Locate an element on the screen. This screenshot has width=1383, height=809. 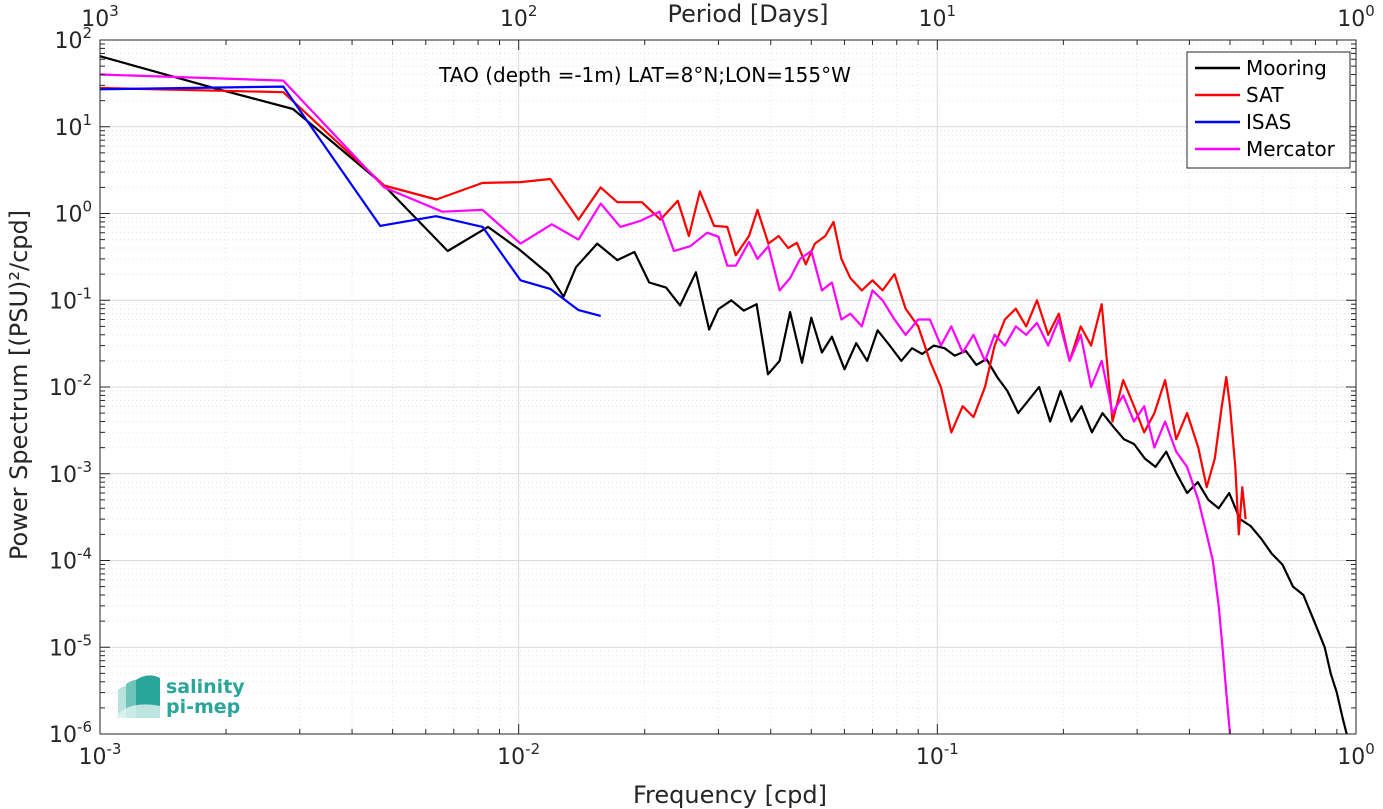
x-tick-label: 10⁻³ is located at coordinates (100, 755).